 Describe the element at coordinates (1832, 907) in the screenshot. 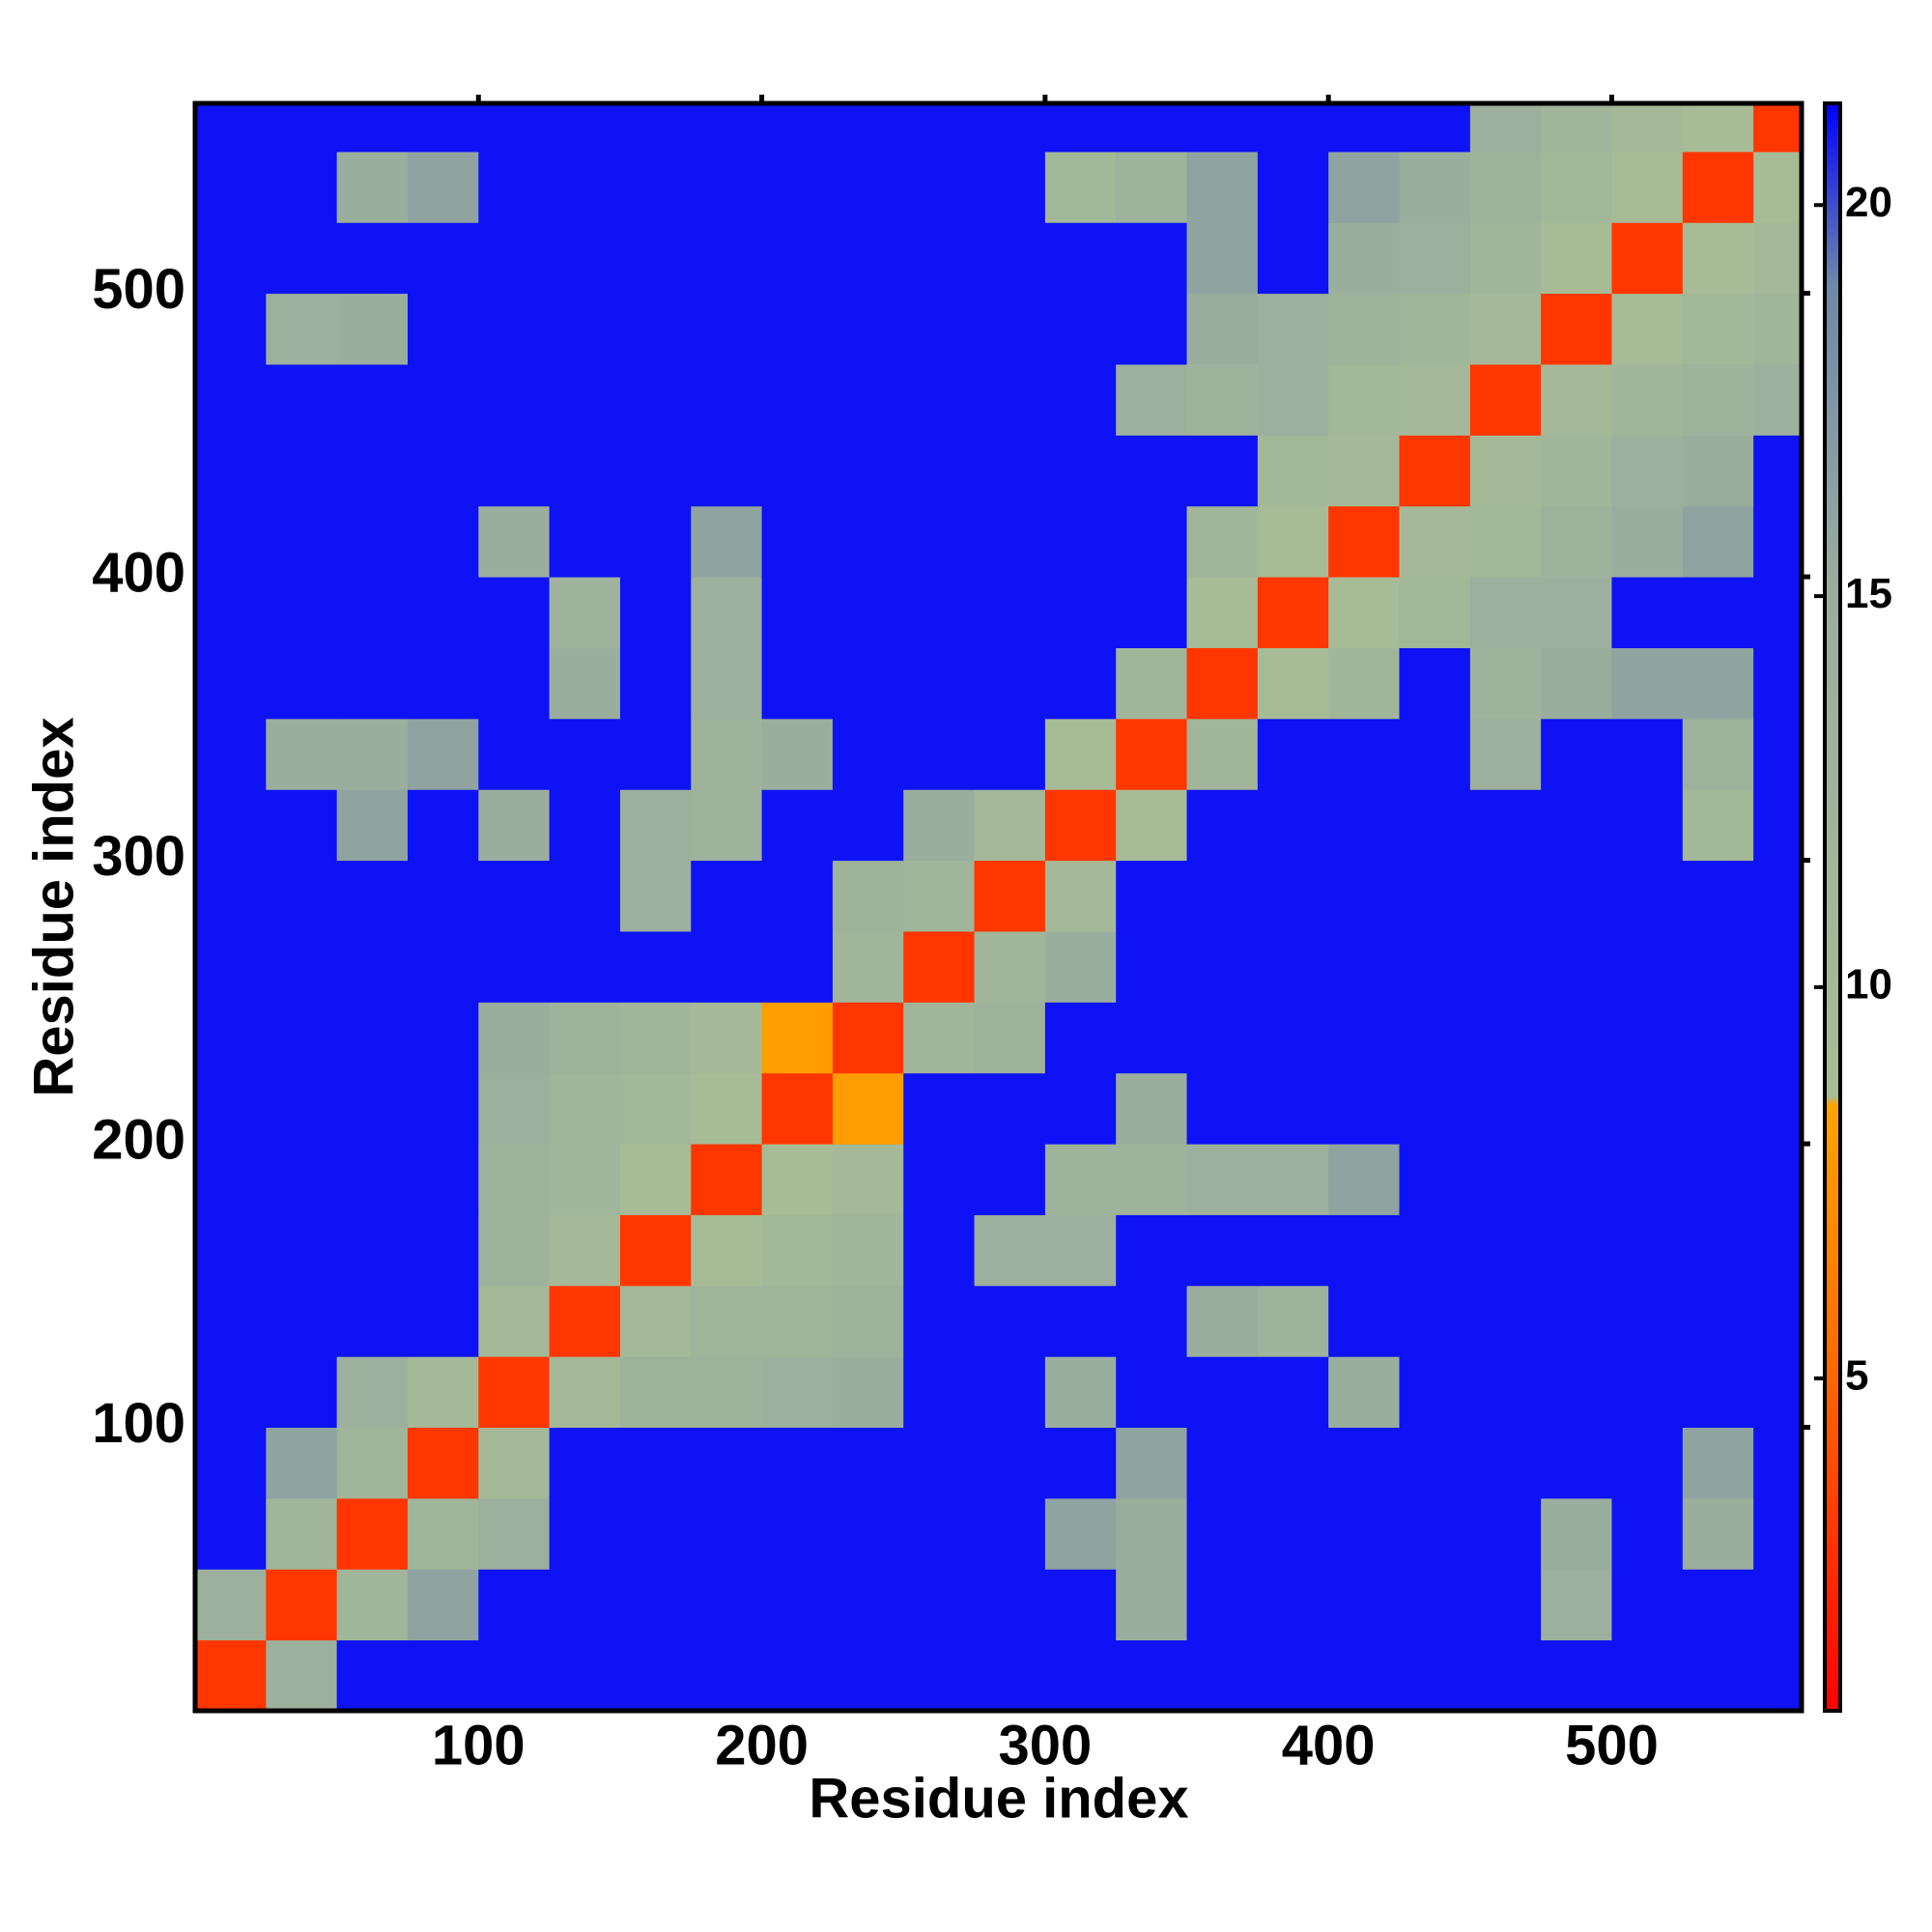

I see `colorbar` at that location.